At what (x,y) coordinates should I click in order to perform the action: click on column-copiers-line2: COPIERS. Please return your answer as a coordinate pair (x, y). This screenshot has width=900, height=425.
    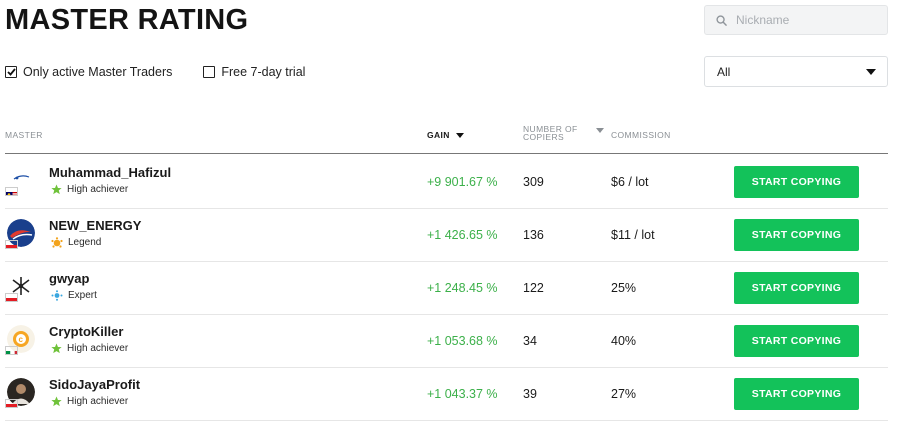
    Looking at the image, I should click on (544, 137).